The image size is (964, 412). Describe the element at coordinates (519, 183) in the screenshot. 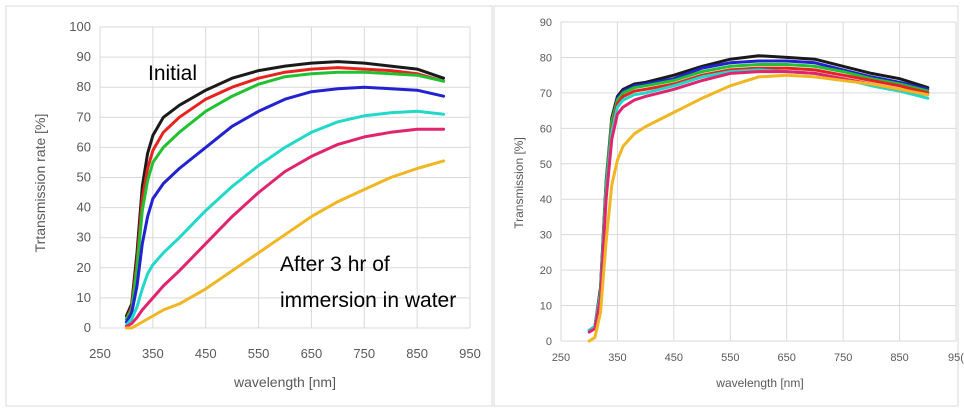

I see `y-axis-title: Transmission [%]` at that location.